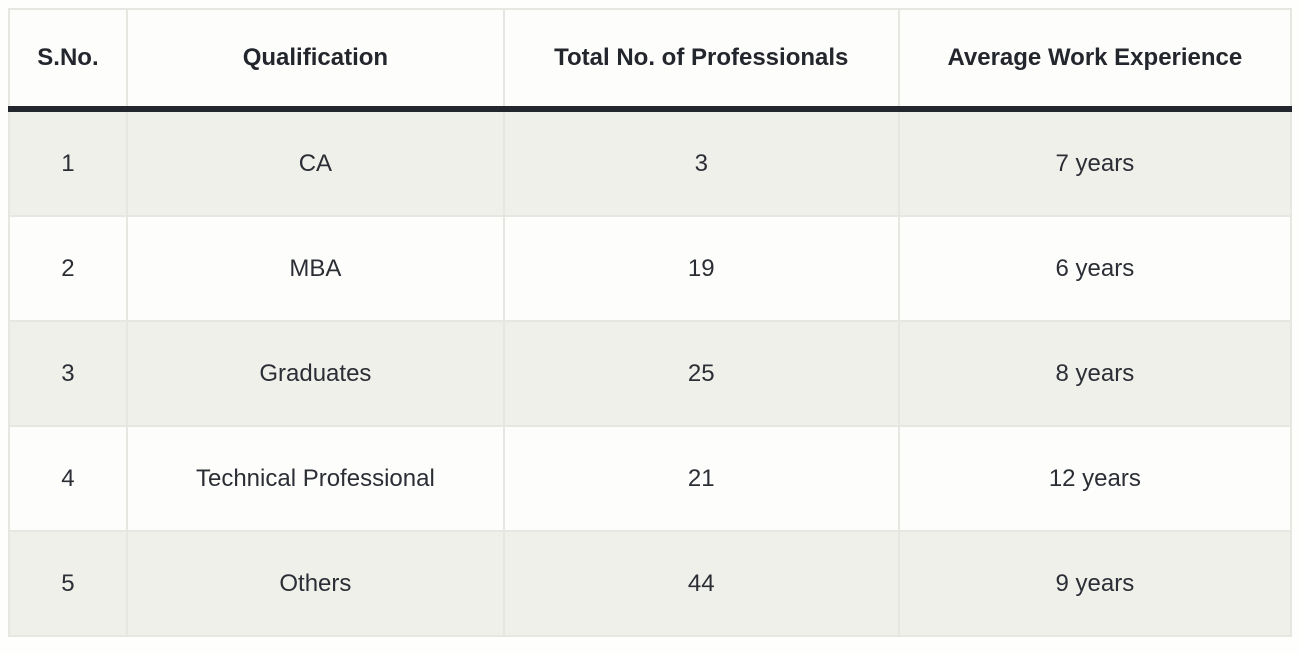 Image resolution: width=1300 pixels, height=654 pixels. What do you see at coordinates (68, 373) in the screenshot?
I see `cell-sno: 3` at bounding box center [68, 373].